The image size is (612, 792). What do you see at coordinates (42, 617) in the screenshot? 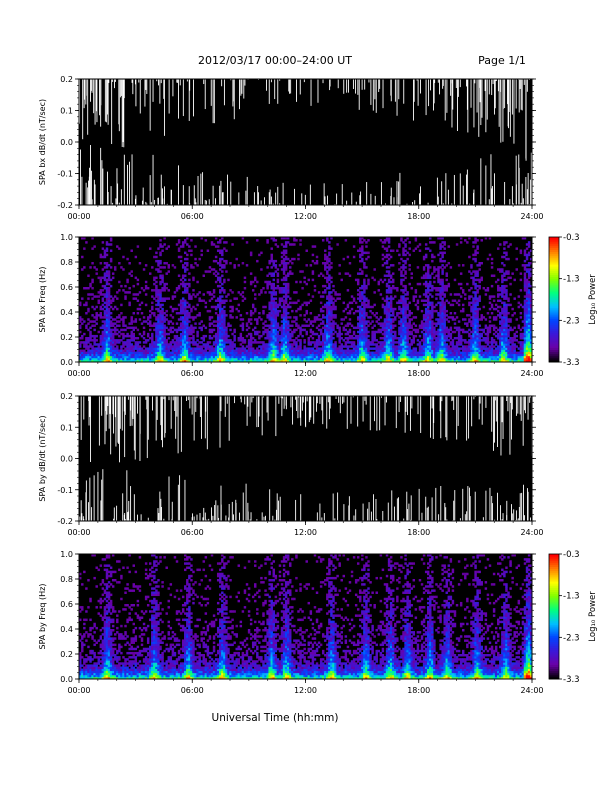
I see `y-axis-label: SPA by Freq (Hz)` at bounding box center [42, 617].